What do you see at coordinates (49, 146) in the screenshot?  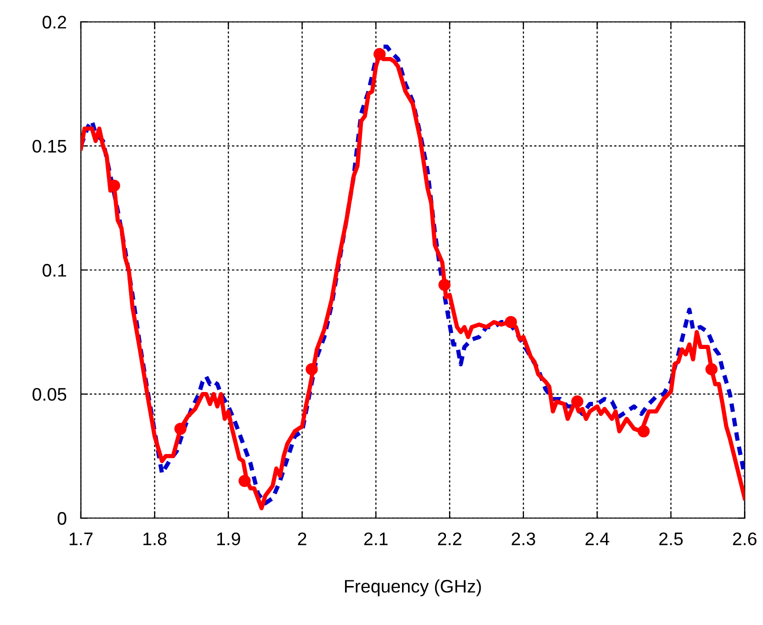 I see `y-tick-label: 0.15` at bounding box center [49, 146].